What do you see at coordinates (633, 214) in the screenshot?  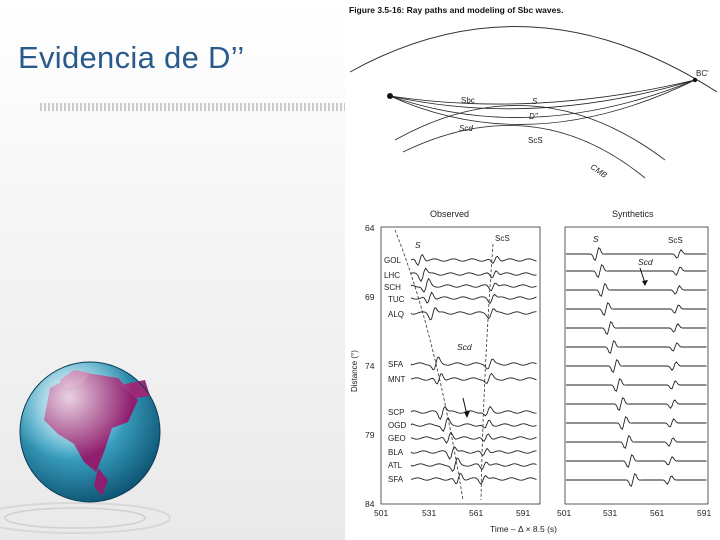 I see `synthetics-title: Synthetics` at bounding box center [633, 214].